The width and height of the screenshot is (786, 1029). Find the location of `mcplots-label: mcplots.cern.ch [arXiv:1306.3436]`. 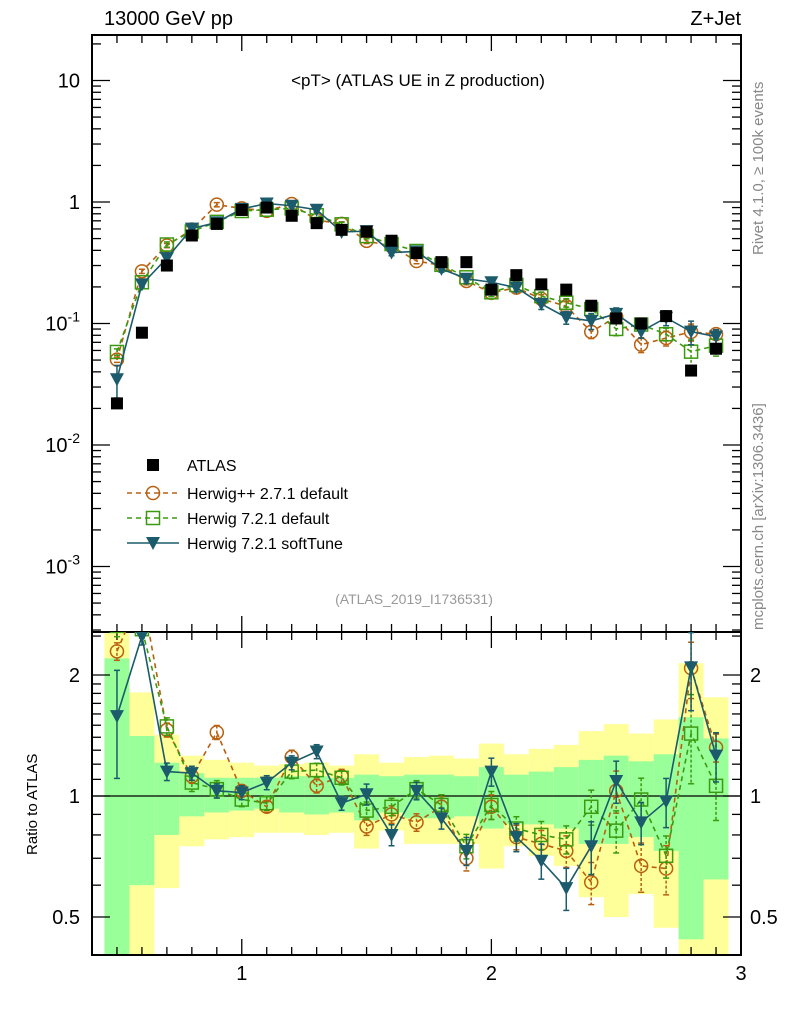

mcplots-label: mcplots.cern.ch [arXiv:1306.3436] is located at coordinates (758, 516).